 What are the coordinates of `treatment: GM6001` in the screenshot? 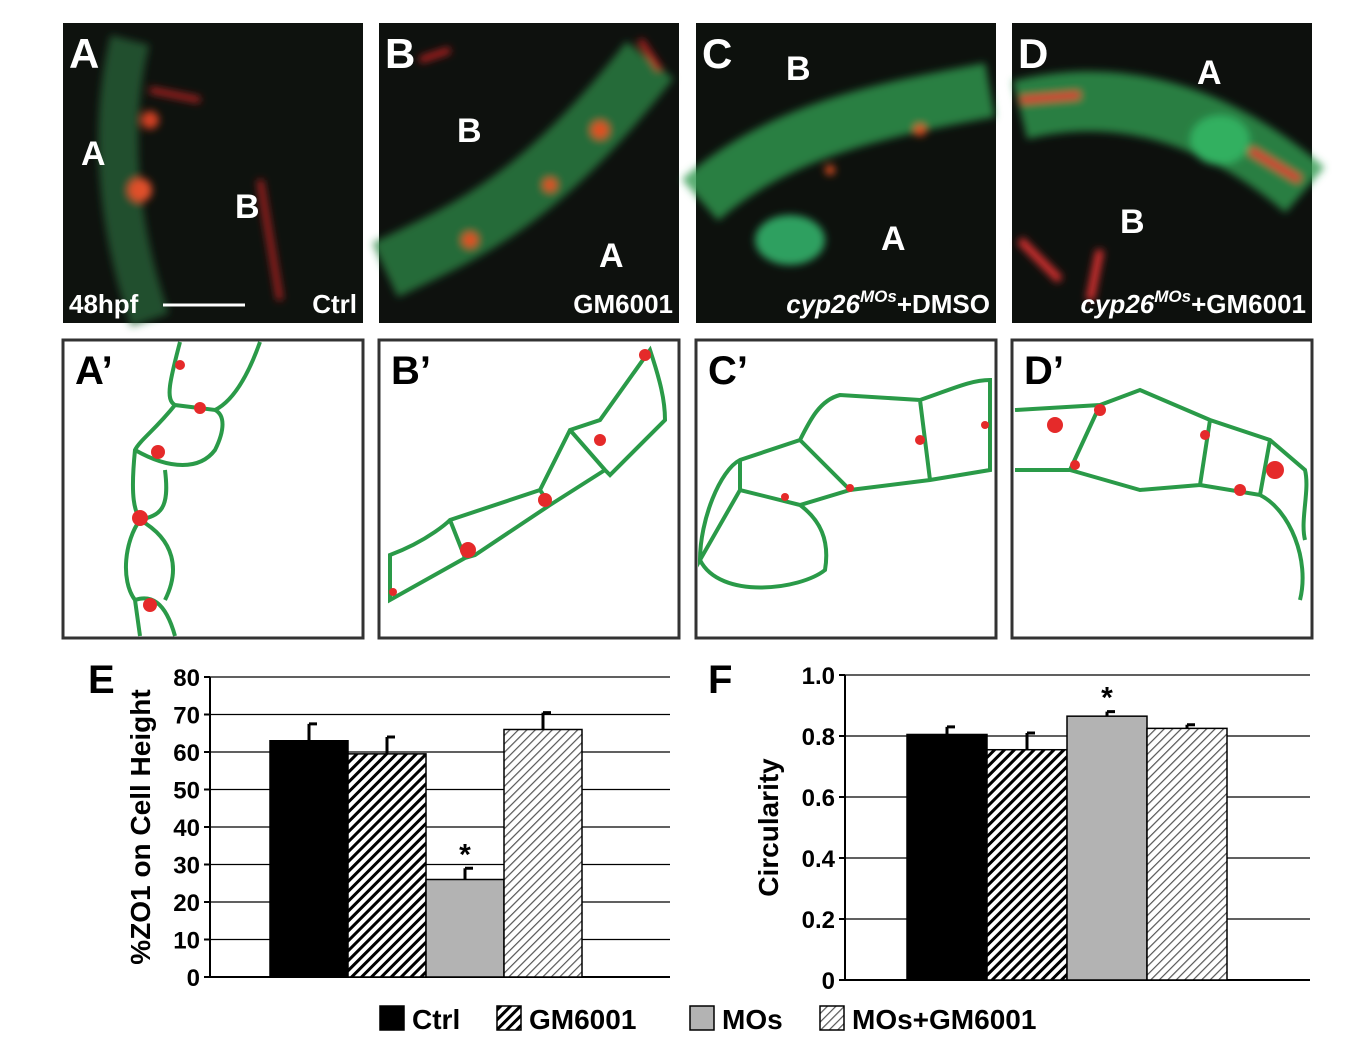 It's located at (623, 304).